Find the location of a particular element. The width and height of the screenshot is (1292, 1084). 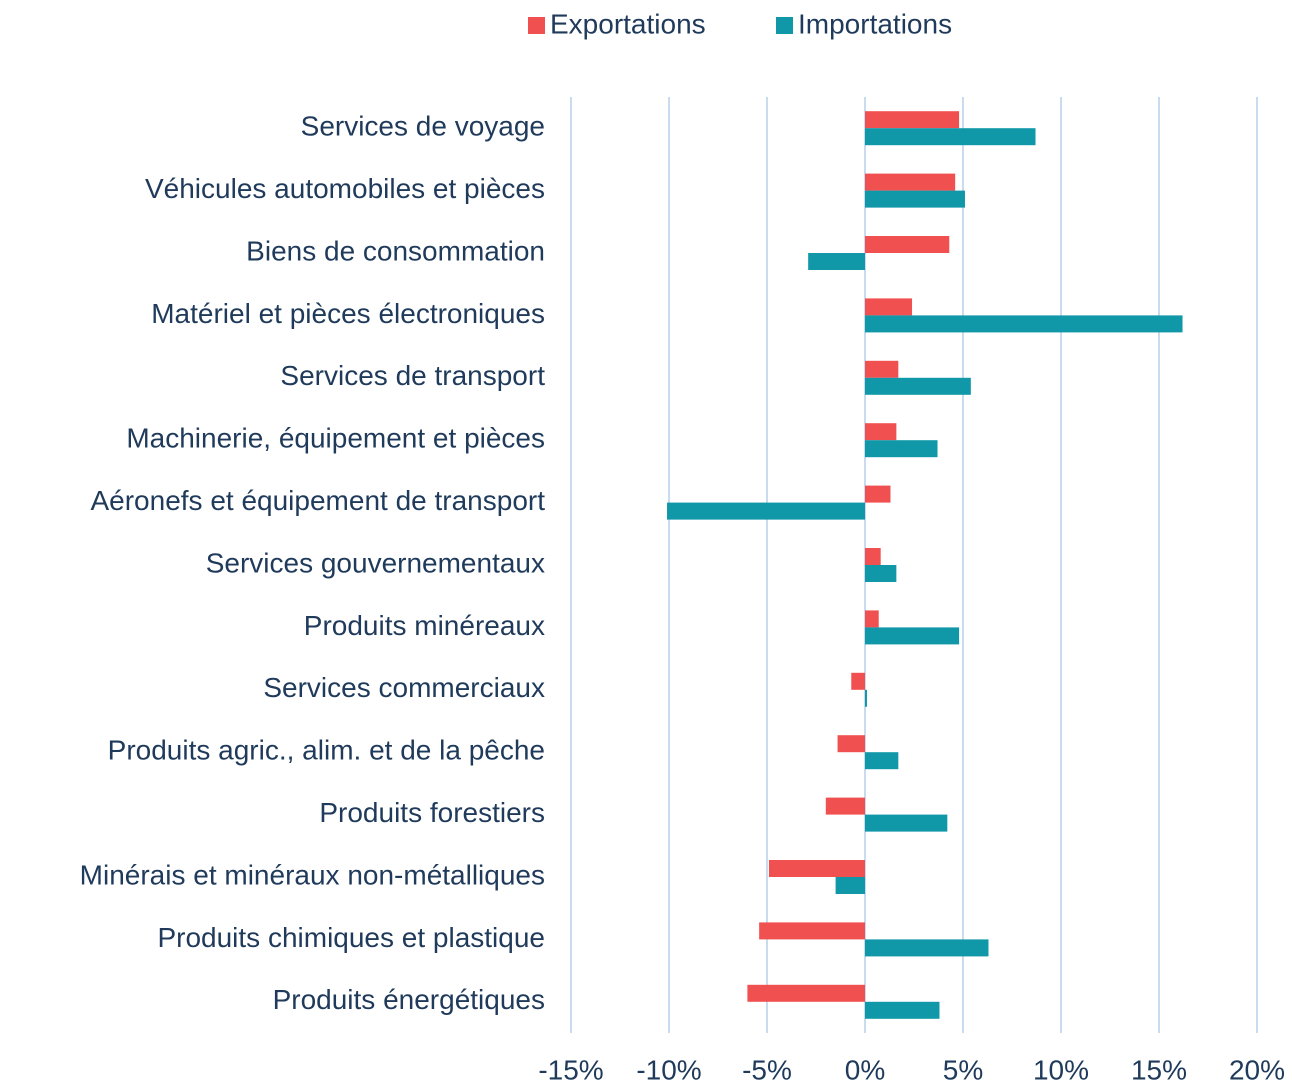

y-tick-label: Biens de consommation is located at coordinates (395, 250).